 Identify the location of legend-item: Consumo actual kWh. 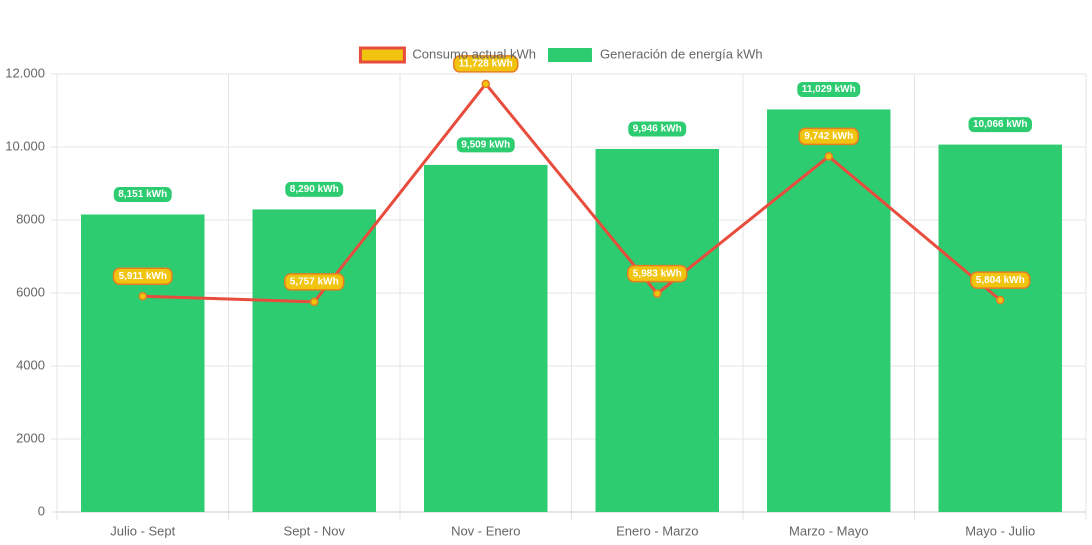
(447, 55).